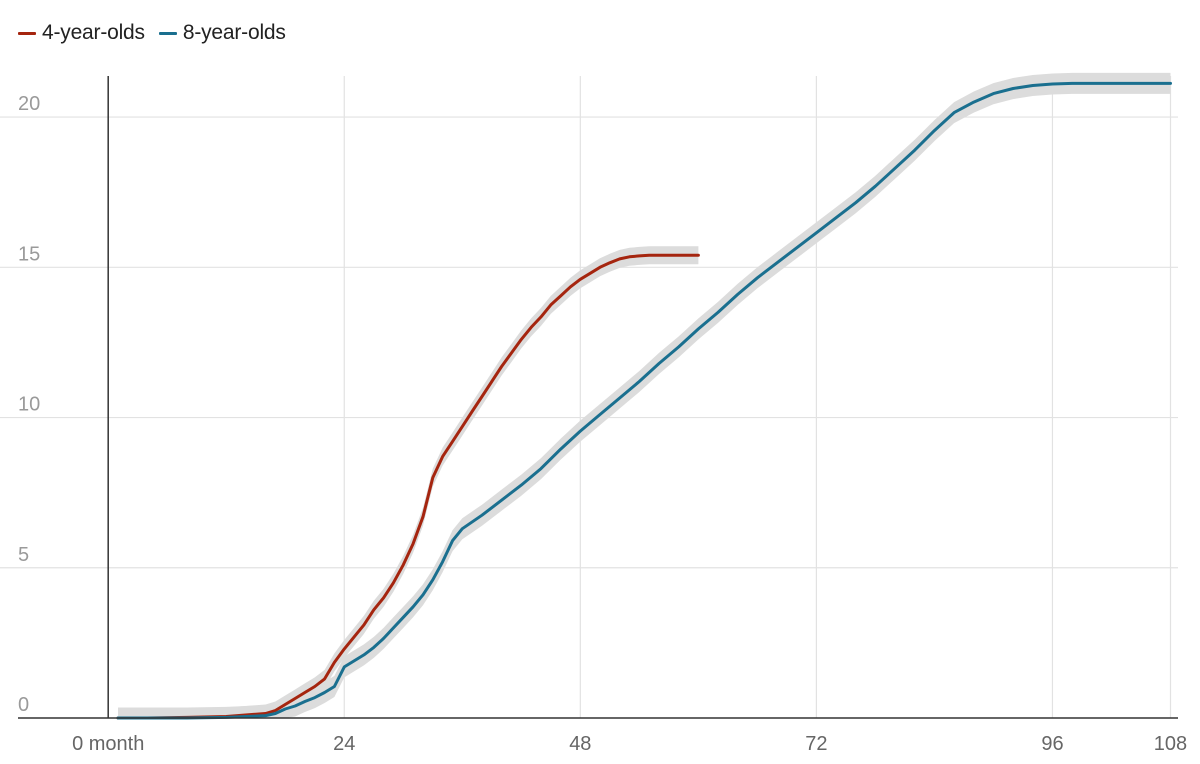  I want to click on x-tick-labels: 0 month 24 48 72 96 108, so click(629, 744).